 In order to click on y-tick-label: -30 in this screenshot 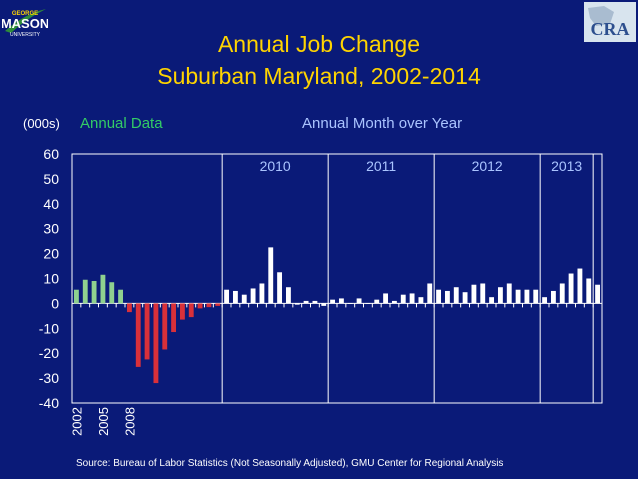, I will do `click(49, 378)`.